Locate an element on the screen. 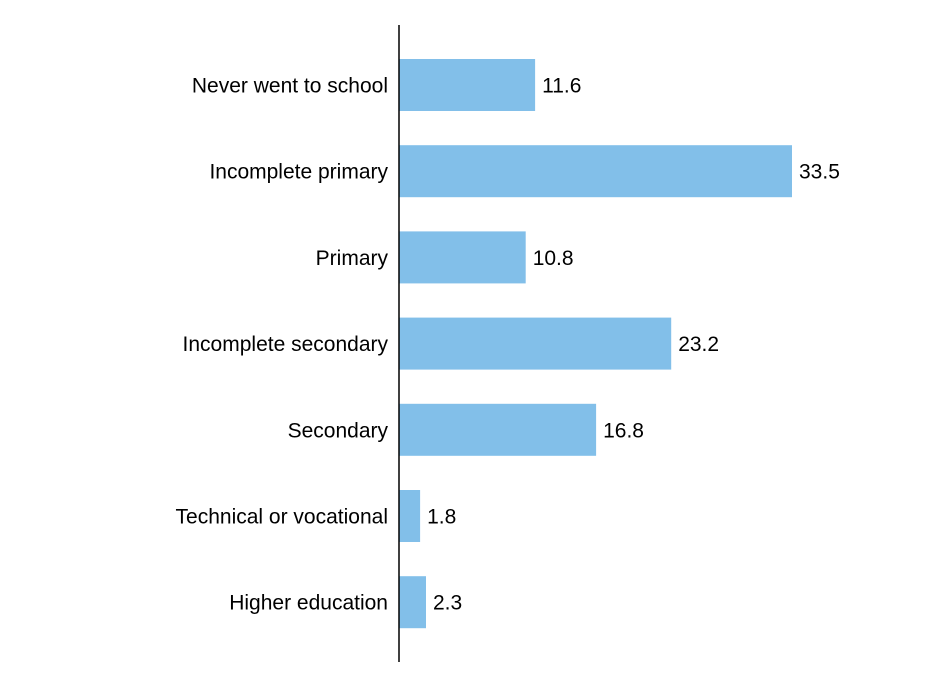  value-label-2: 10.8 is located at coordinates (553, 258).